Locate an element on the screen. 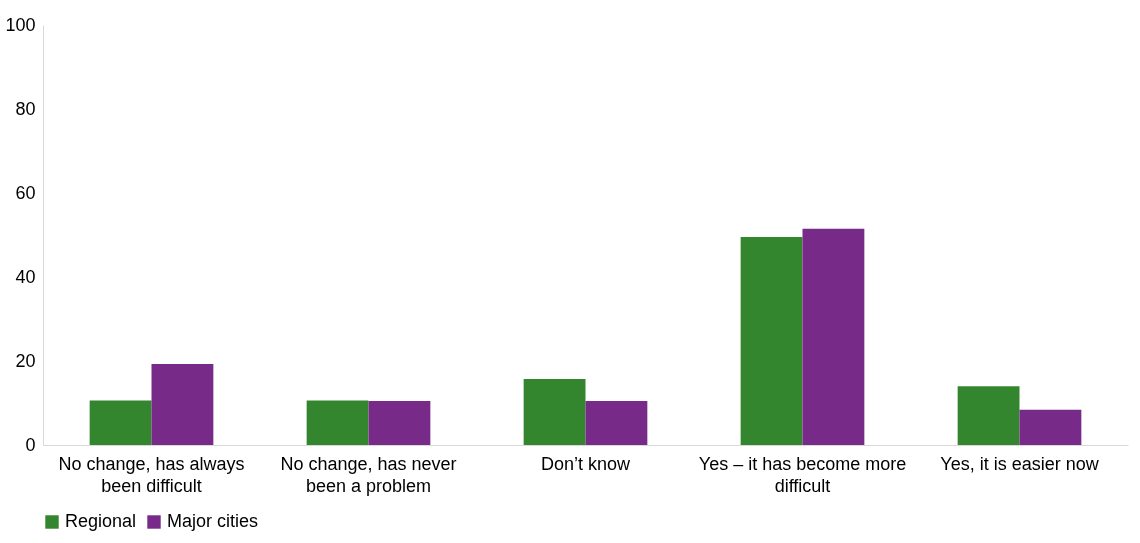 This screenshot has width=1140, height=543. y-tick-label: 20 is located at coordinates (25, 360).